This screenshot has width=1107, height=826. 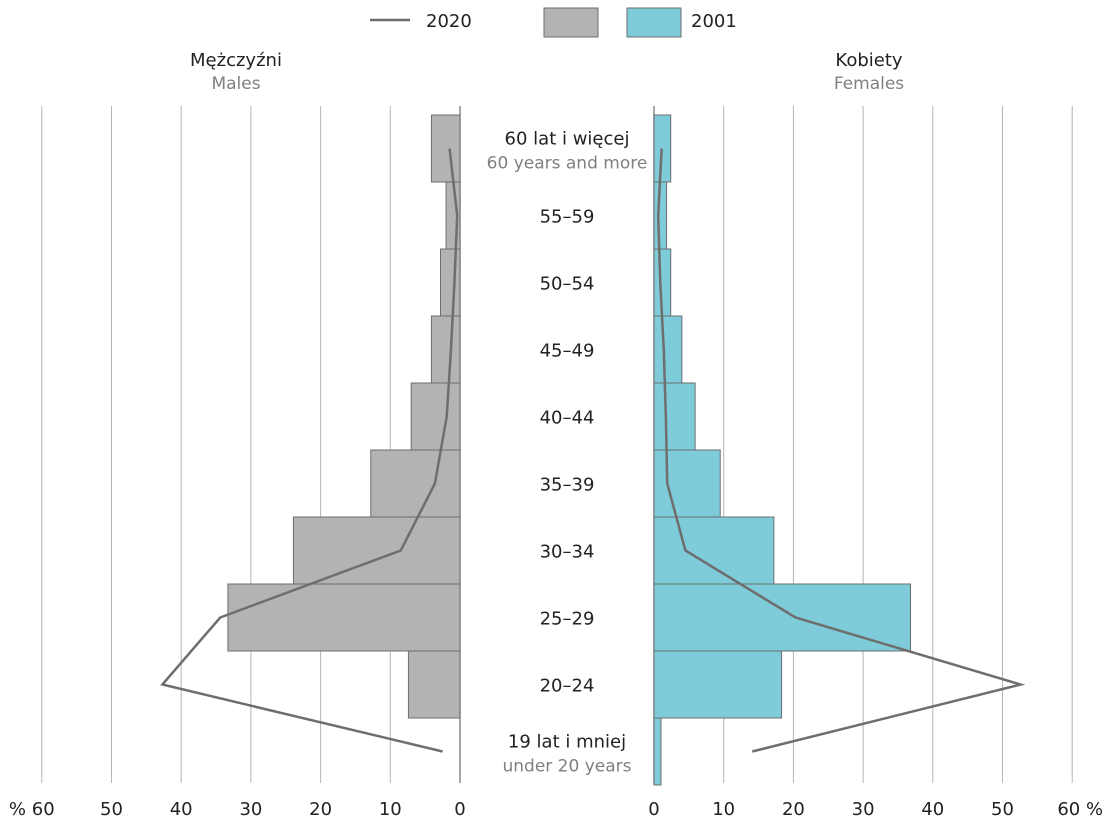 I want to click on age-group-sublabel-9: under 20 years, so click(x=566, y=767).